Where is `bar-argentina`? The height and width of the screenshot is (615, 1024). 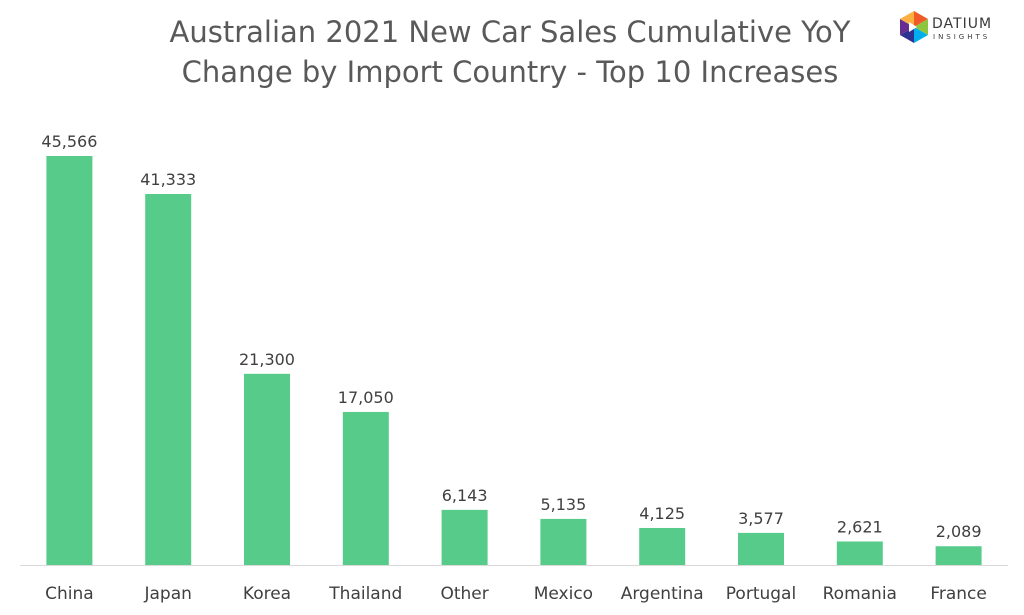
bar-argentina is located at coordinates (662, 546).